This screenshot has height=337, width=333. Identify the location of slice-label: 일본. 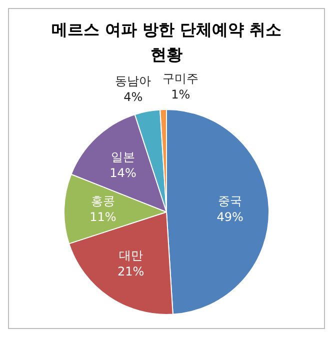
(122, 157).